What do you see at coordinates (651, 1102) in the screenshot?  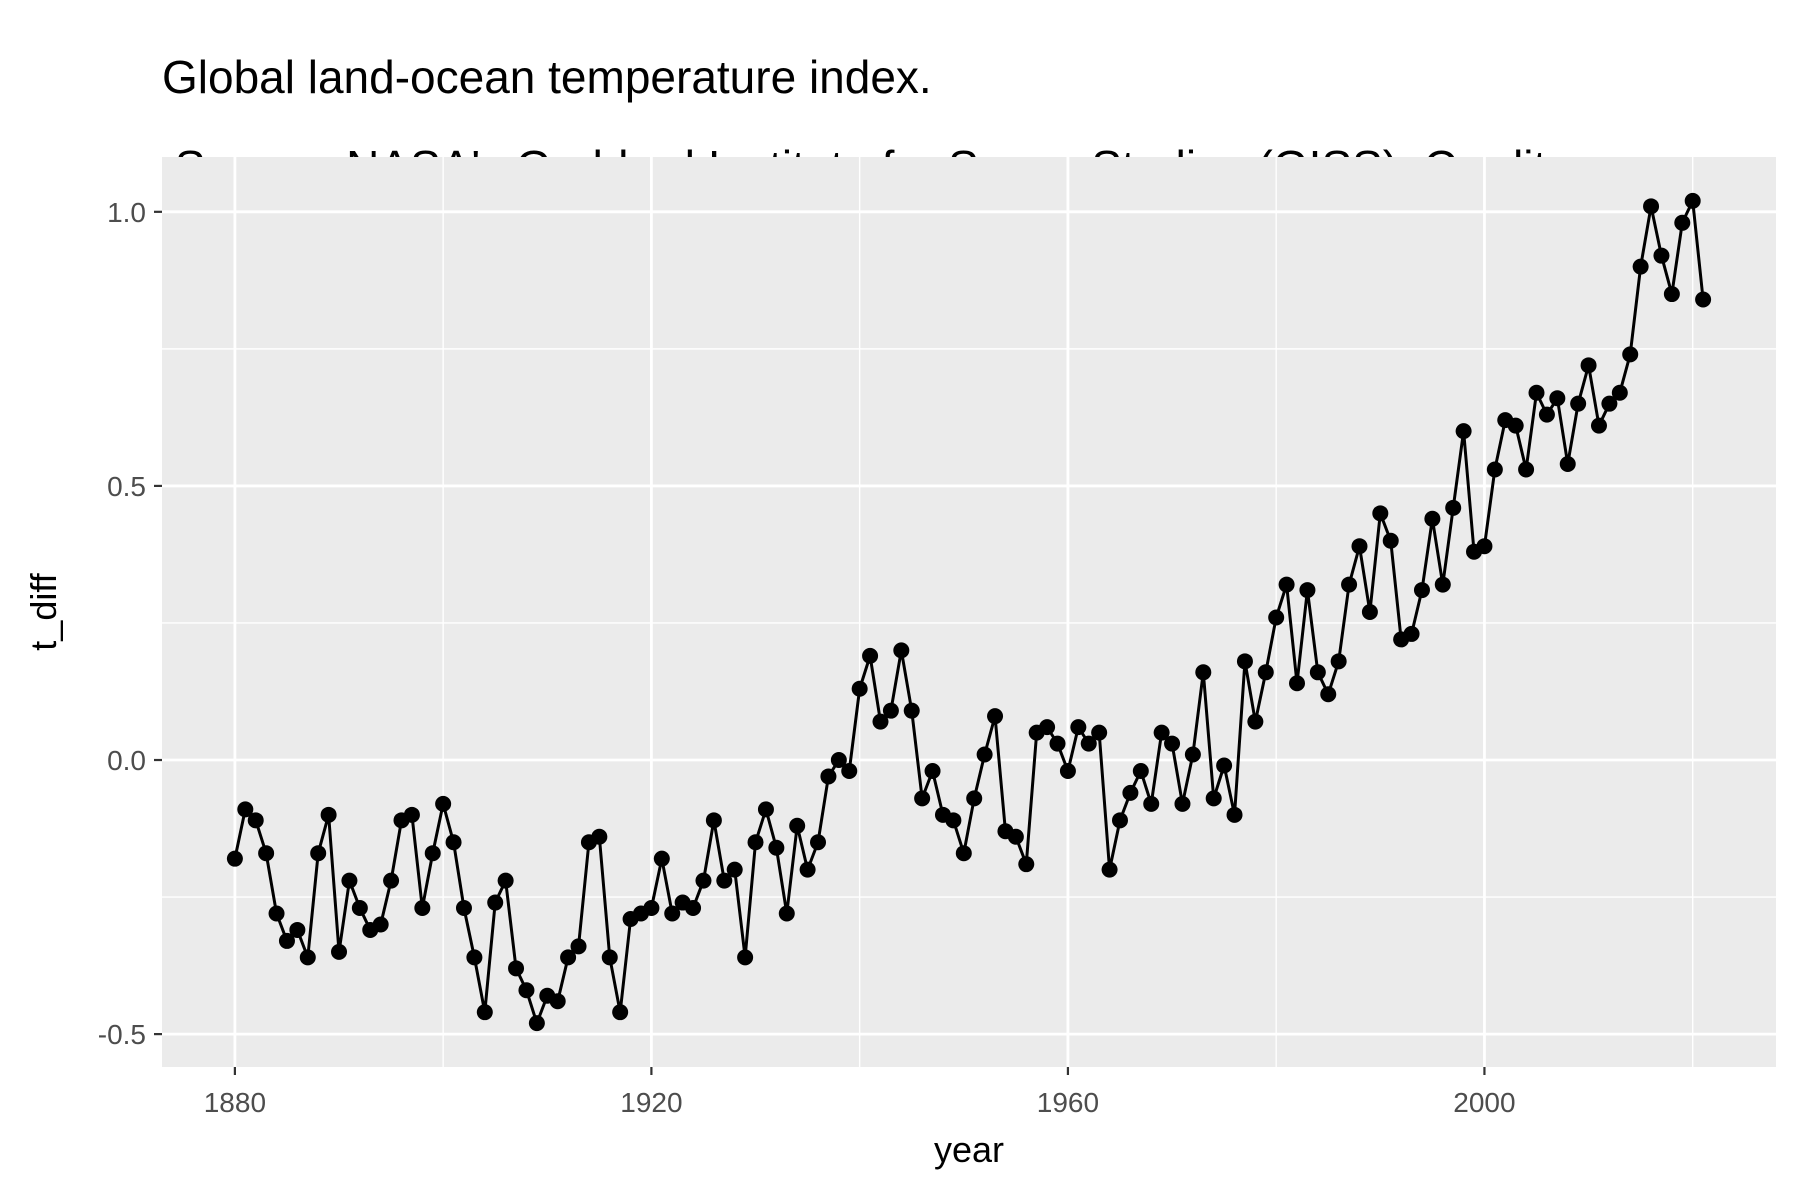 I see `x-tick-label: 1920` at bounding box center [651, 1102].